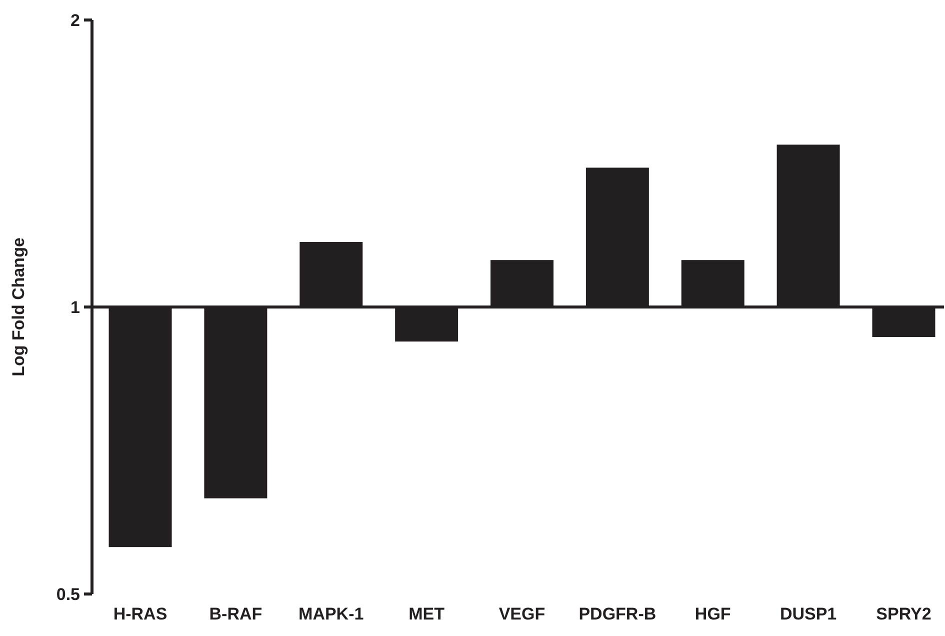  What do you see at coordinates (617, 614) in the screenshot?
I see `x-tick-label: PDGFR-B` at bounding box center [617, 614].